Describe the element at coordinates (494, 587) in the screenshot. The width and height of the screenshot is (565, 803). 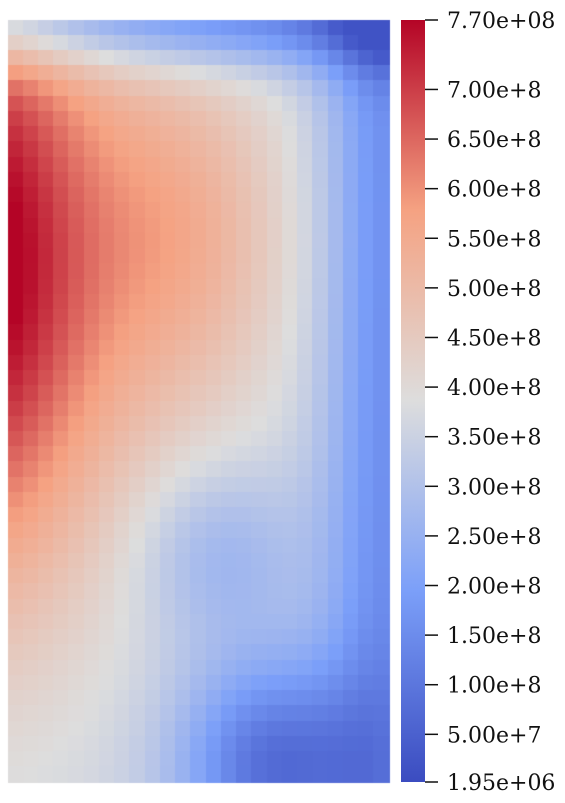
I see `colorbar-tick-label: 2.00e+8` at that location.